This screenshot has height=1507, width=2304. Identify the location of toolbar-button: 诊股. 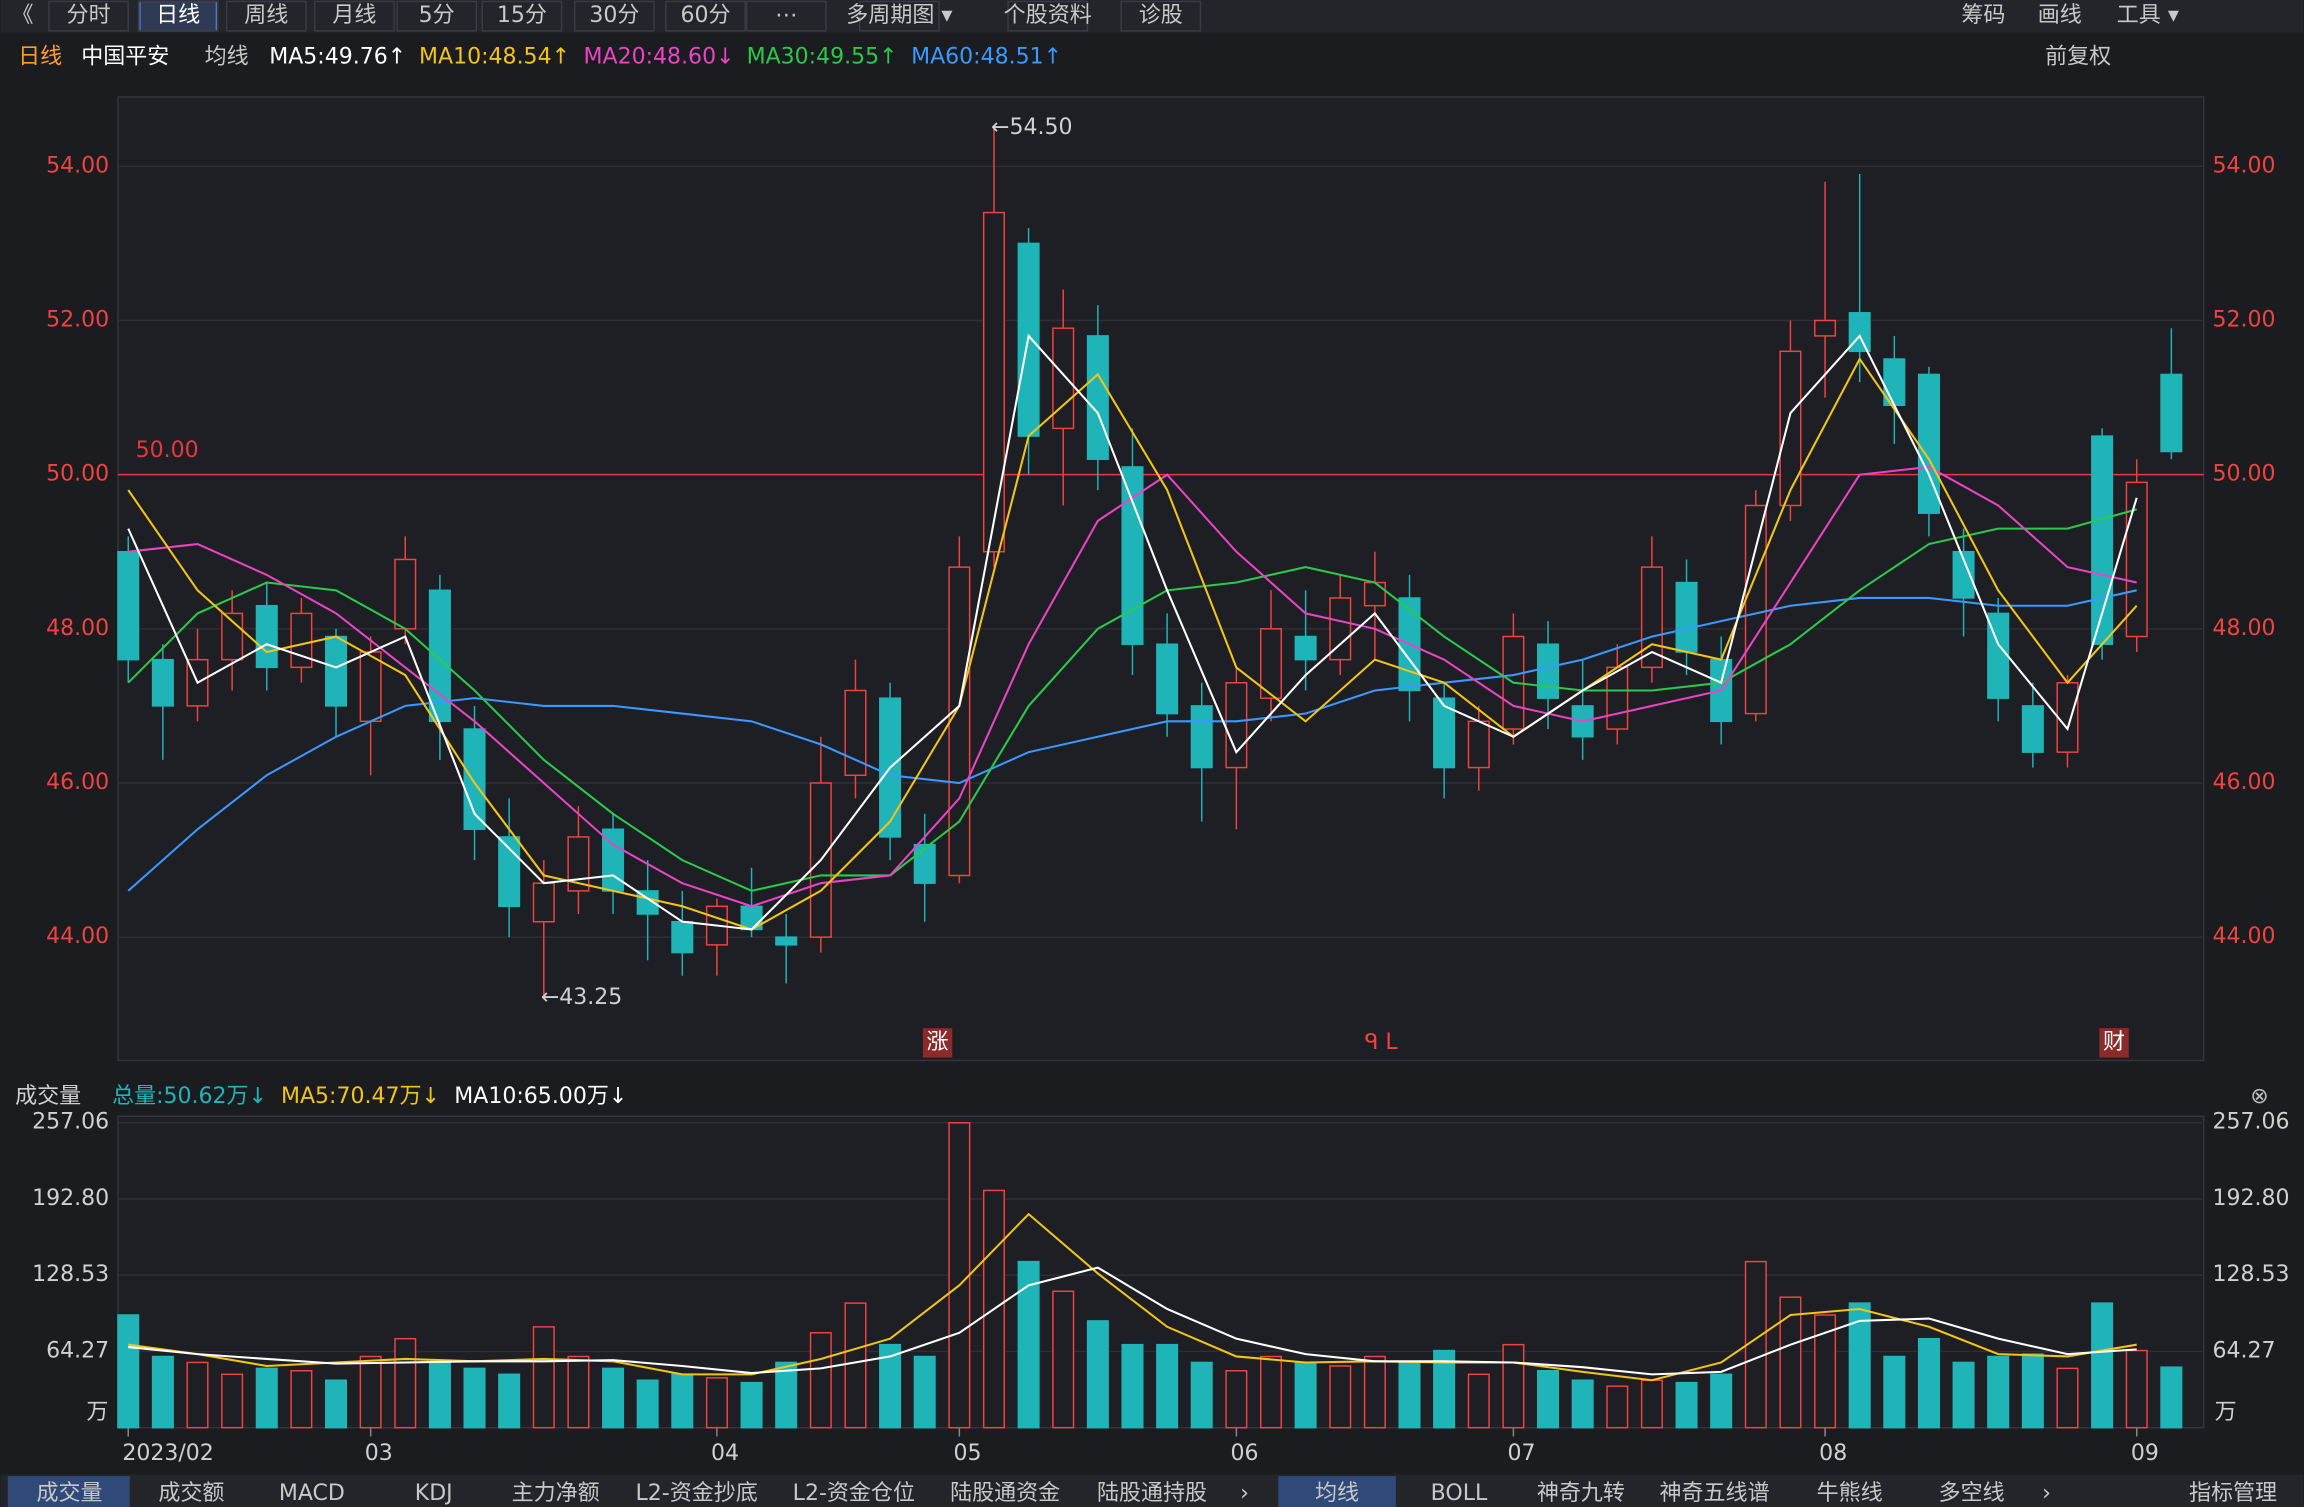
(1161, 15).